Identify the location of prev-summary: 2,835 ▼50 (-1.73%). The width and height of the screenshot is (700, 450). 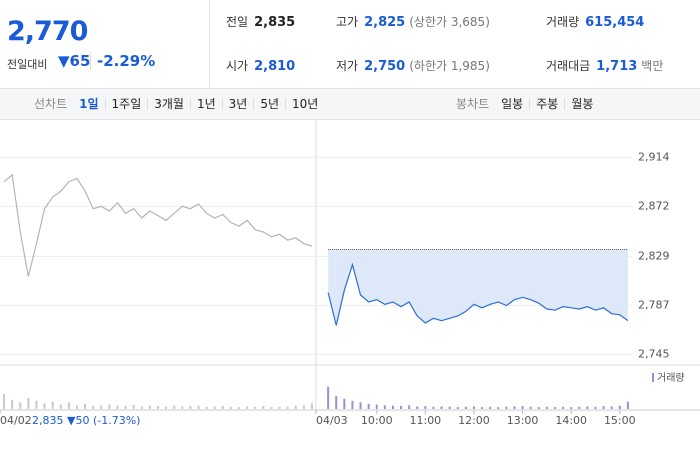
(86, 420).